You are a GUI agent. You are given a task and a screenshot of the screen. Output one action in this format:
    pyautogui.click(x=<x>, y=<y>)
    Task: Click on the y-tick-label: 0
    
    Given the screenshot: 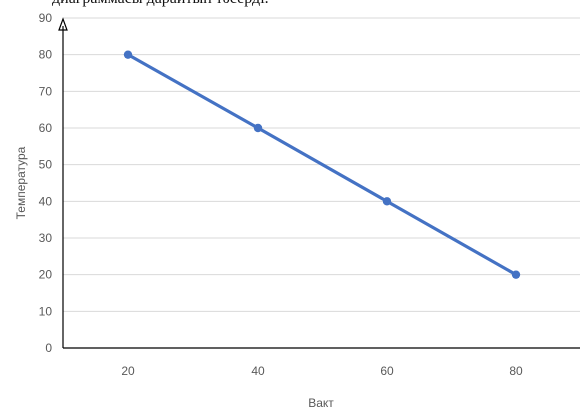 What is the action you would take?
    pyautogui.click(x=48, y=348)
    